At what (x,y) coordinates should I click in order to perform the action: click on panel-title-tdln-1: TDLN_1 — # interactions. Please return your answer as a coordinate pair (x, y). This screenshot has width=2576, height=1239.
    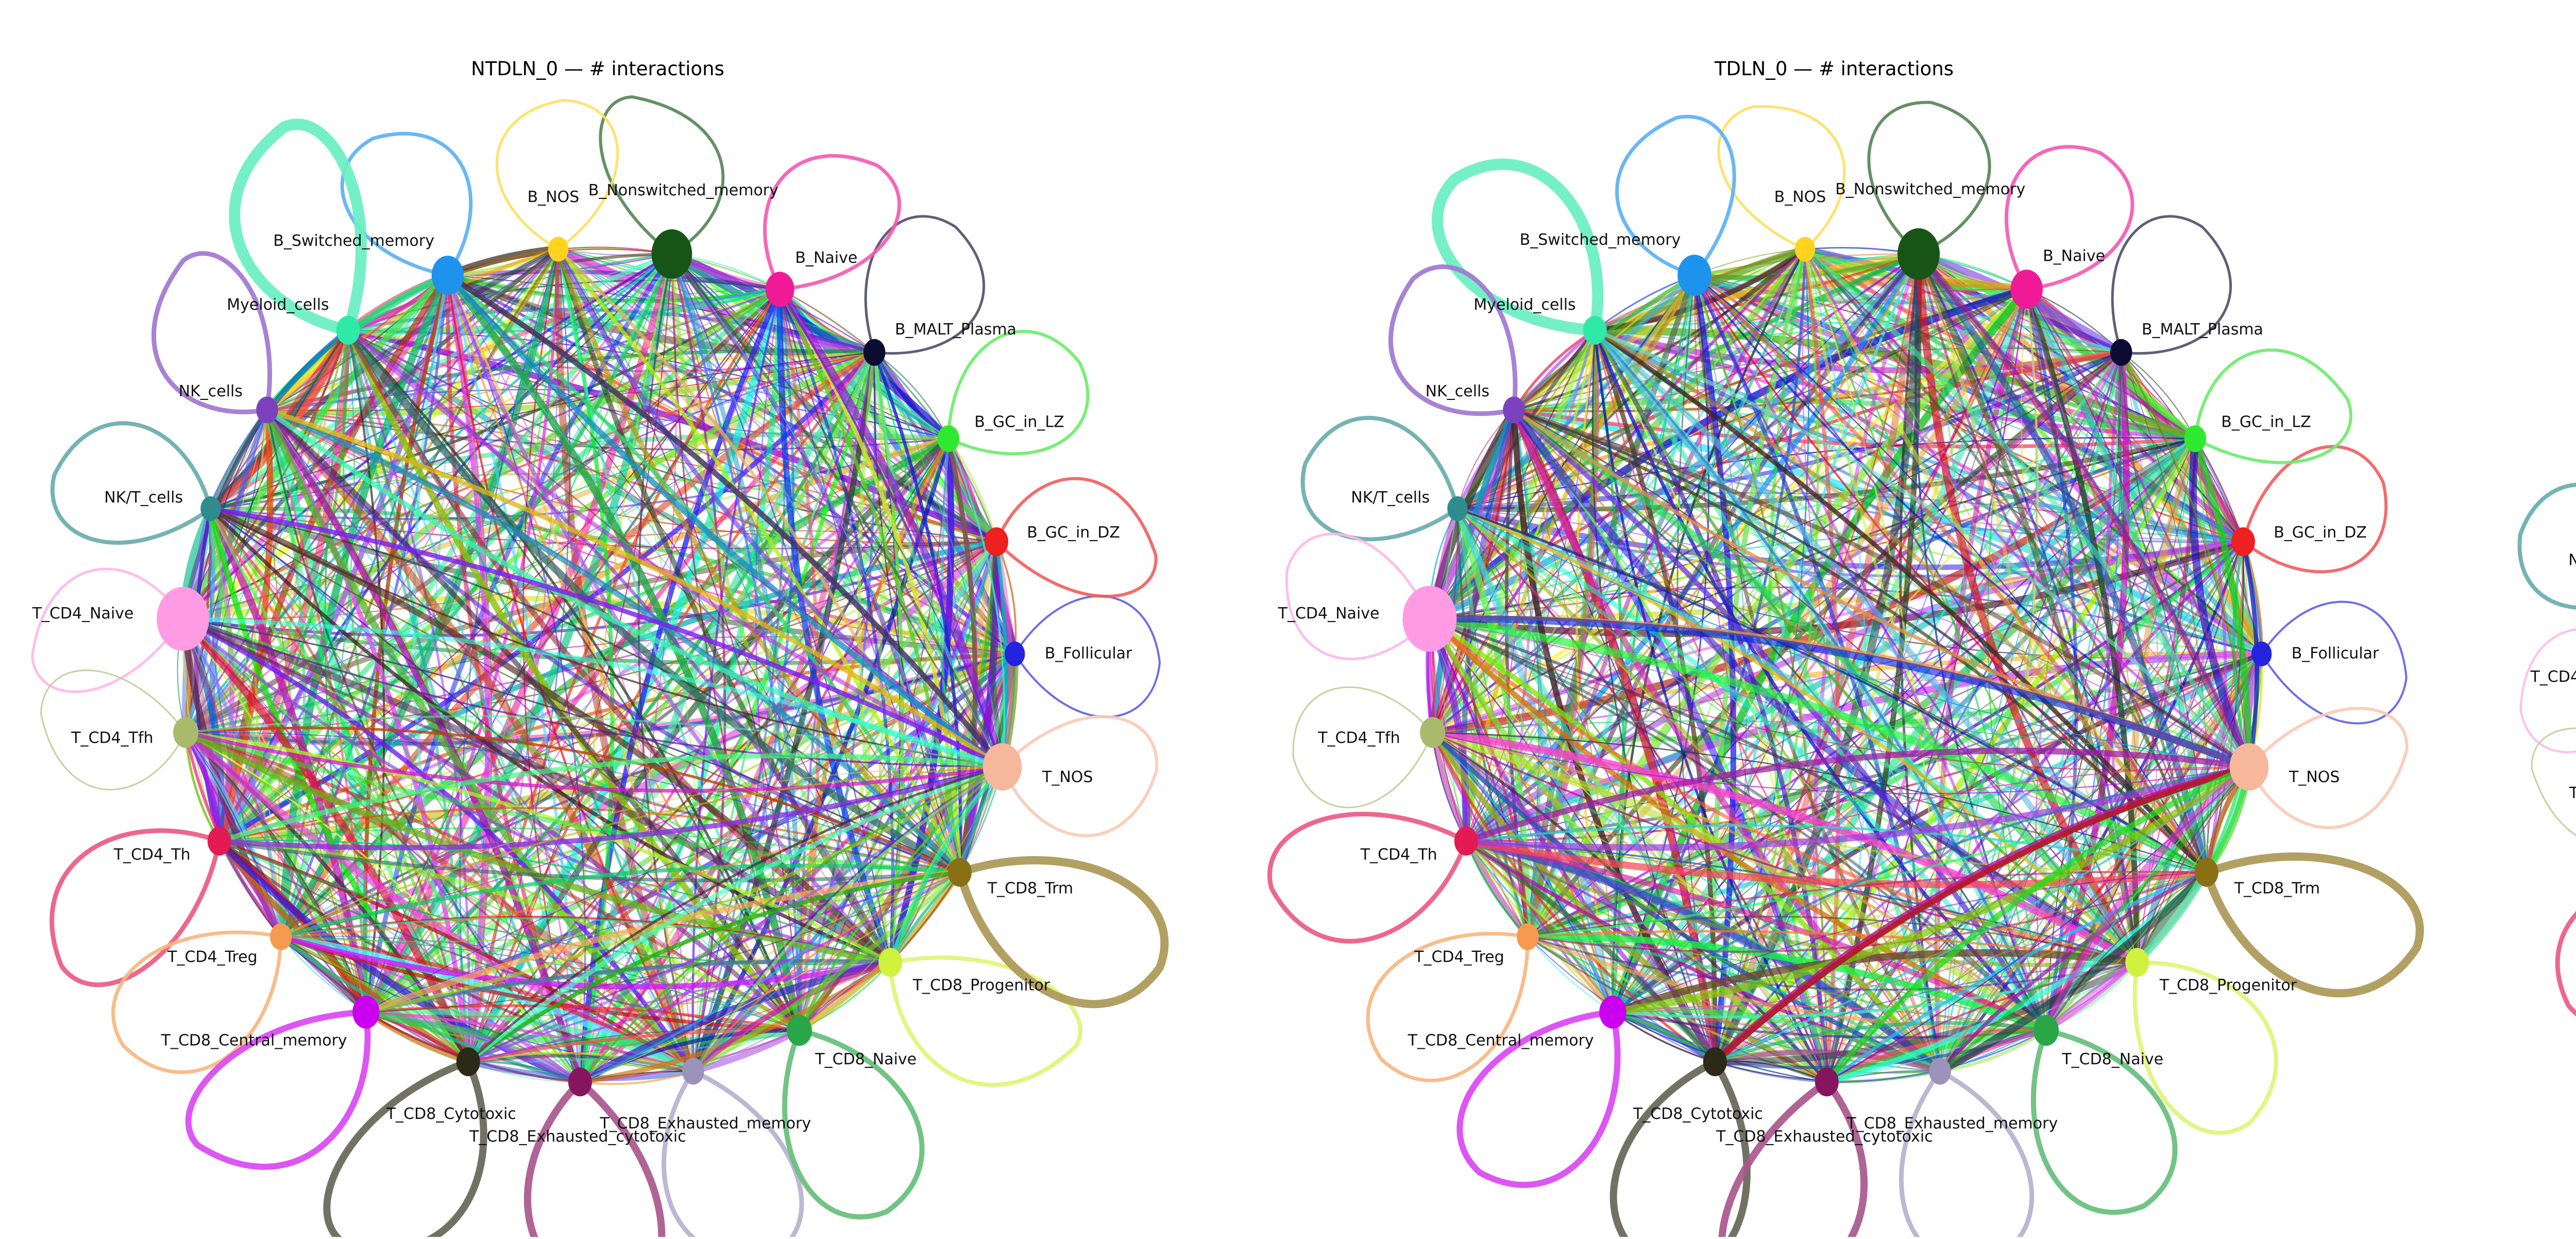
    Looking at the image, I should click on (2526, 49).